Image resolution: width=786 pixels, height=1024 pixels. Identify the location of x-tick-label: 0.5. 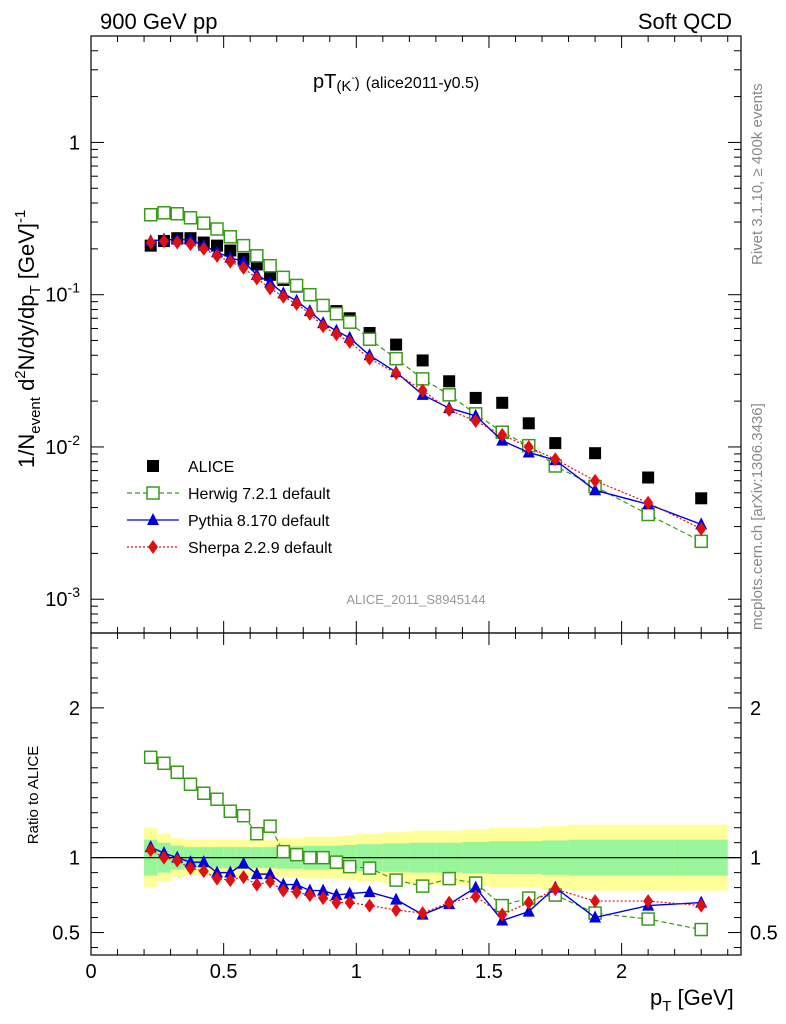
(224, 972).